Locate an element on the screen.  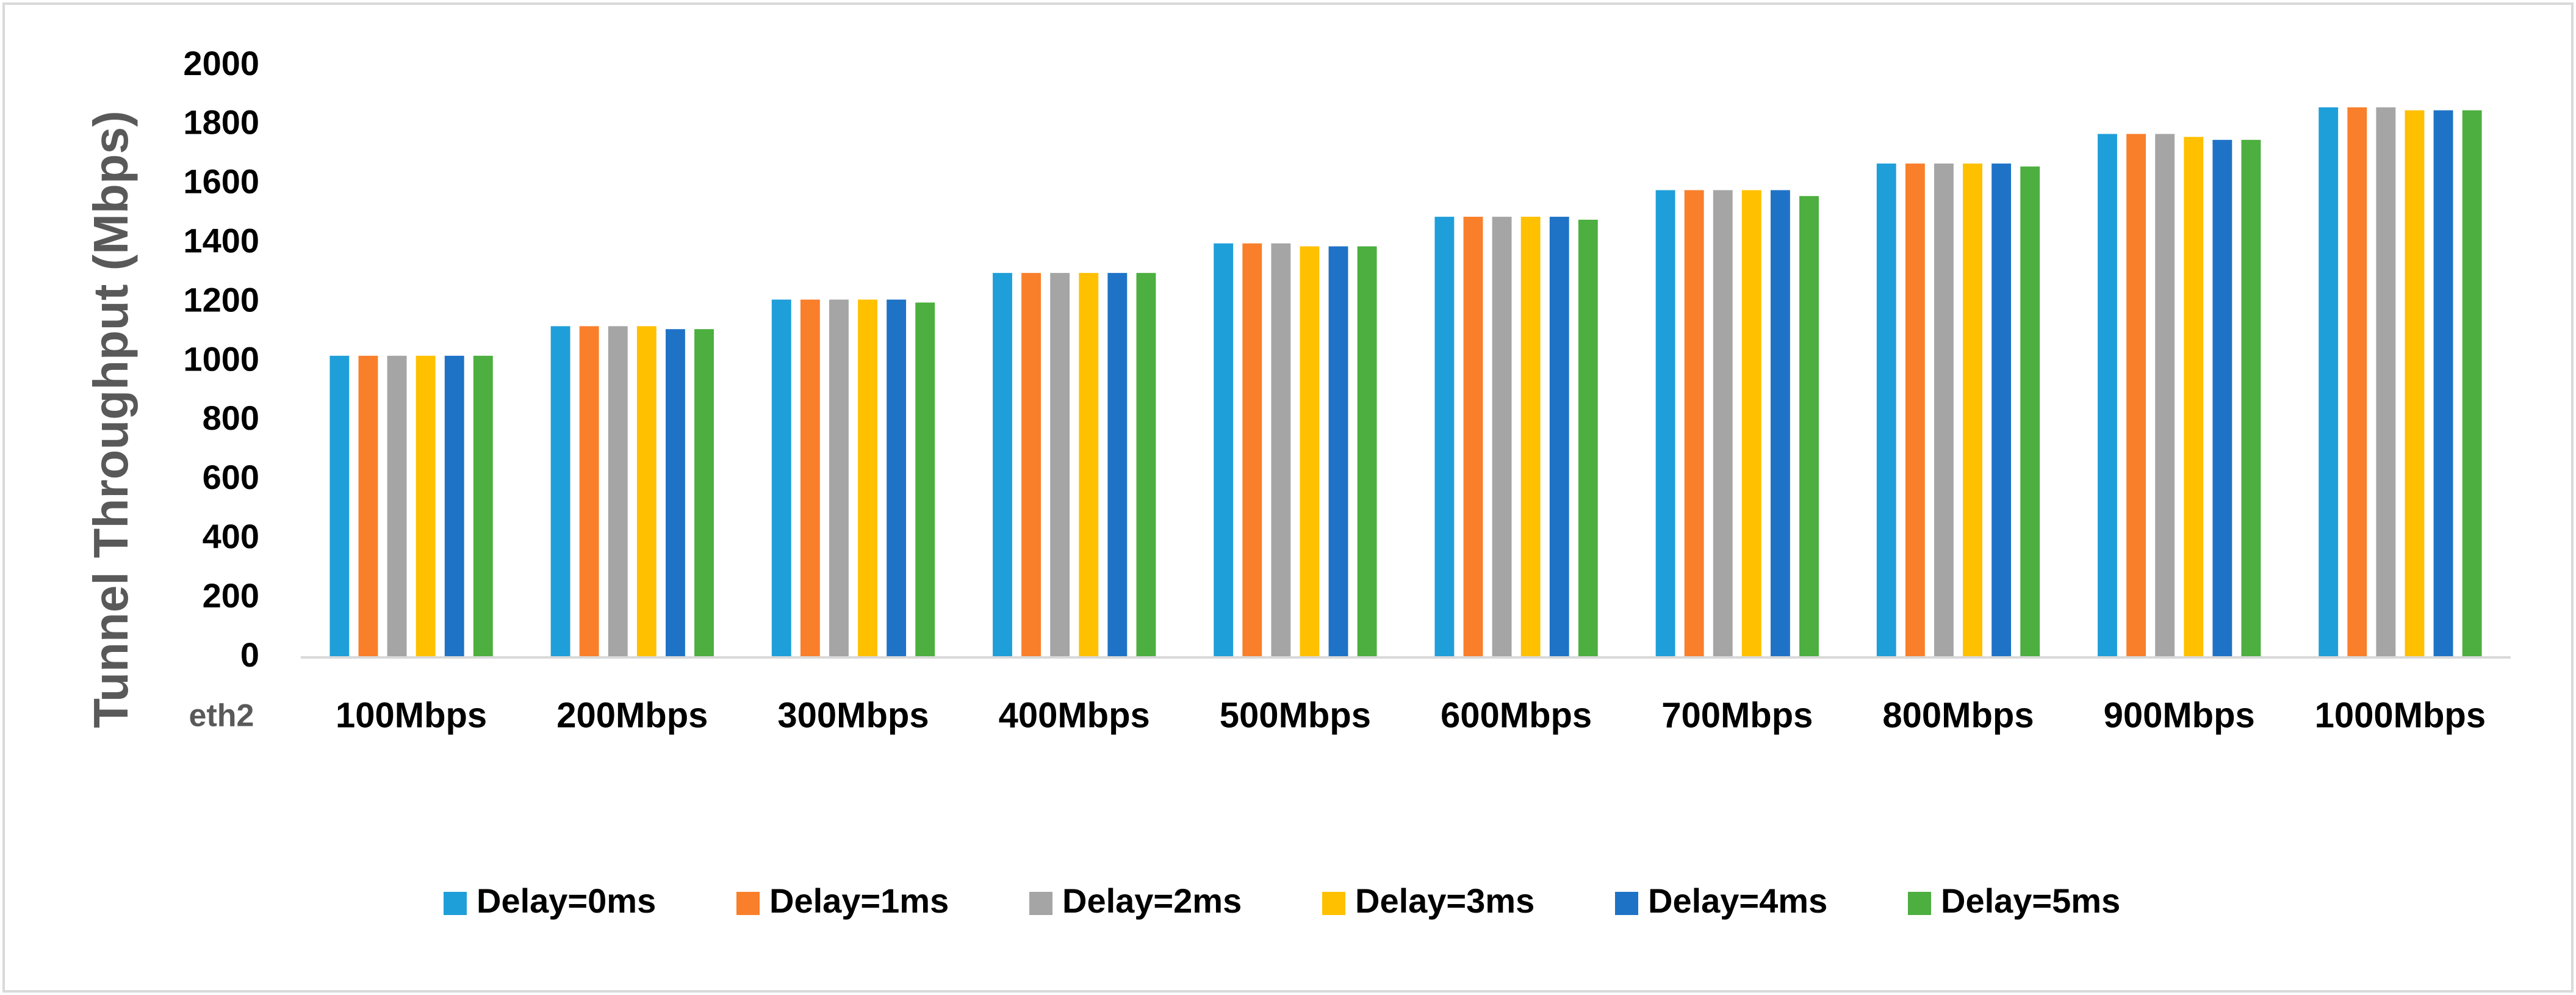
y-tick-label: 1600 is located at coordinates (221, 182).